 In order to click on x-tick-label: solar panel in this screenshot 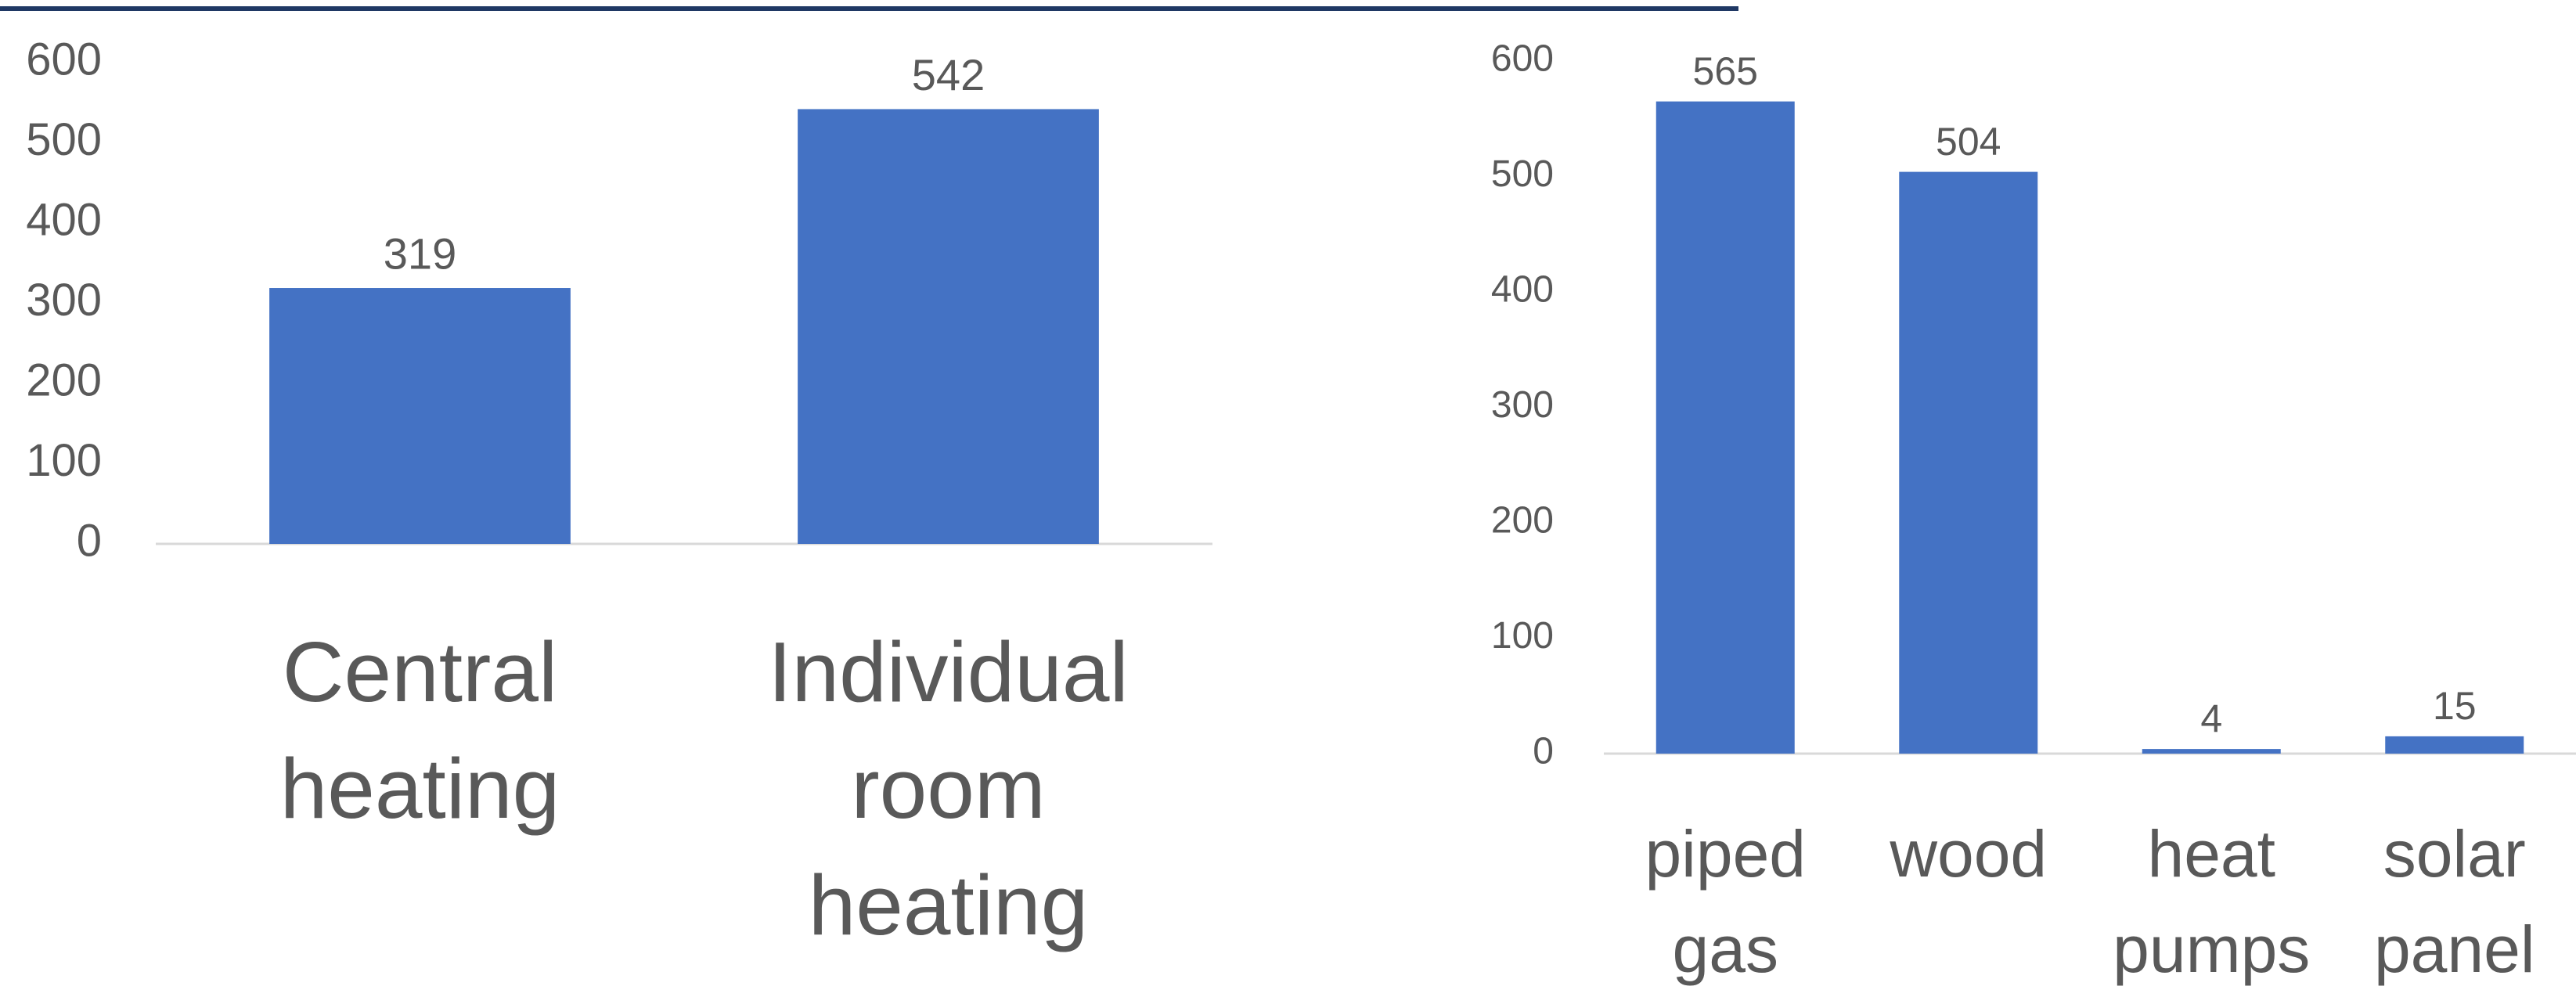, I will do `click(2454, 901)`.